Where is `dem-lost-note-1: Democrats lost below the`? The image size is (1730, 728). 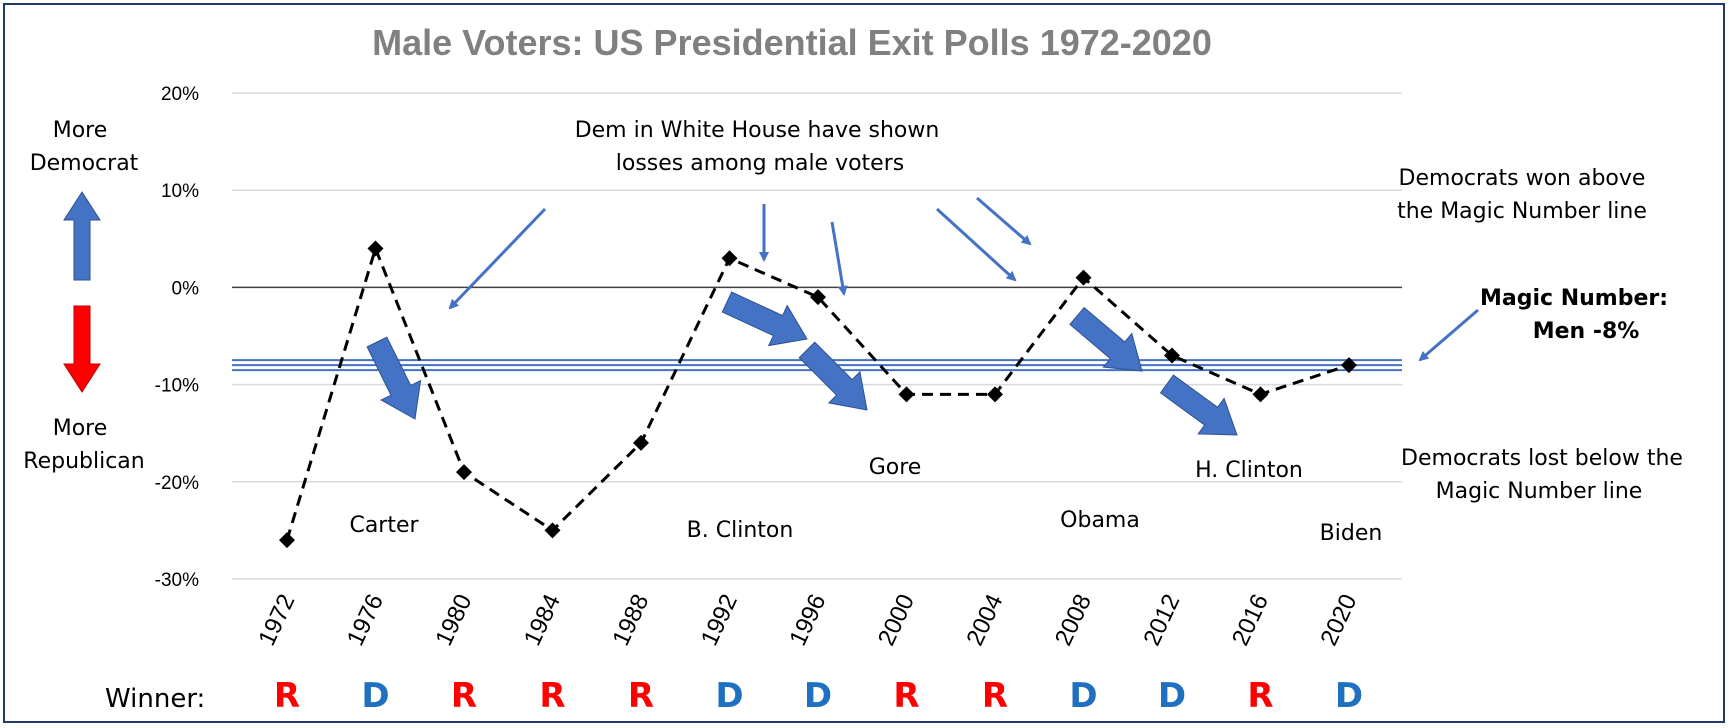 dem-lost-note-1: Democrats lost below the is located at coordinates (1542, 458).